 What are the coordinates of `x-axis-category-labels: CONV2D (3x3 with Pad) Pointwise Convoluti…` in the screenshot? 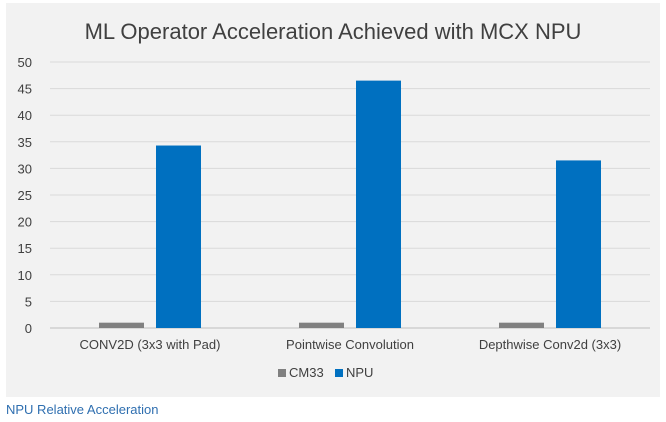 It's located at (351, 344).